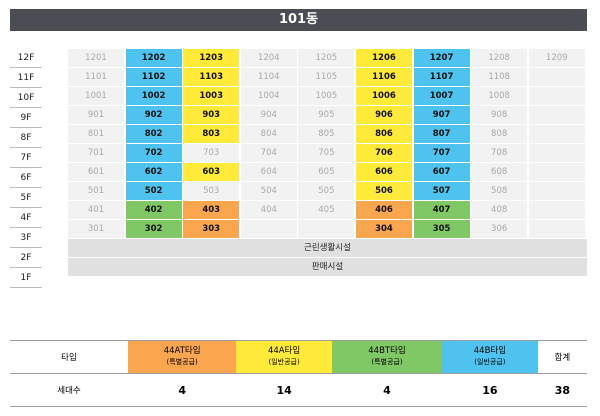 This screenshot has height=416, width=600. I want to click on unit-cell: 505, so click(326, 191).